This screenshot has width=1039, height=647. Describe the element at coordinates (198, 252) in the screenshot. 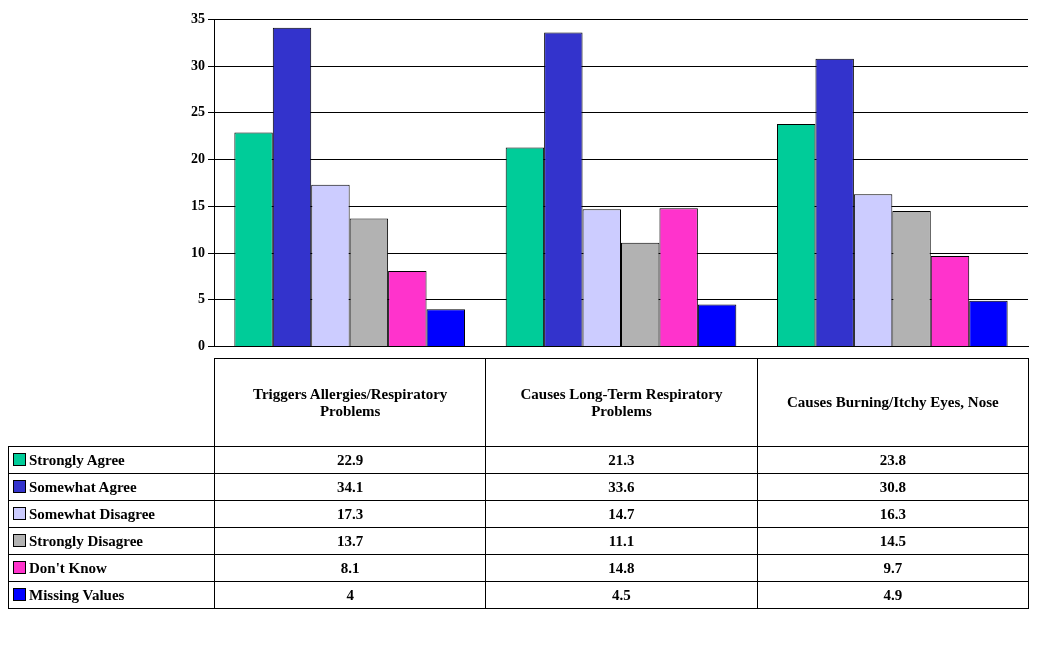

I see `y-tick-label: 10` at that location.